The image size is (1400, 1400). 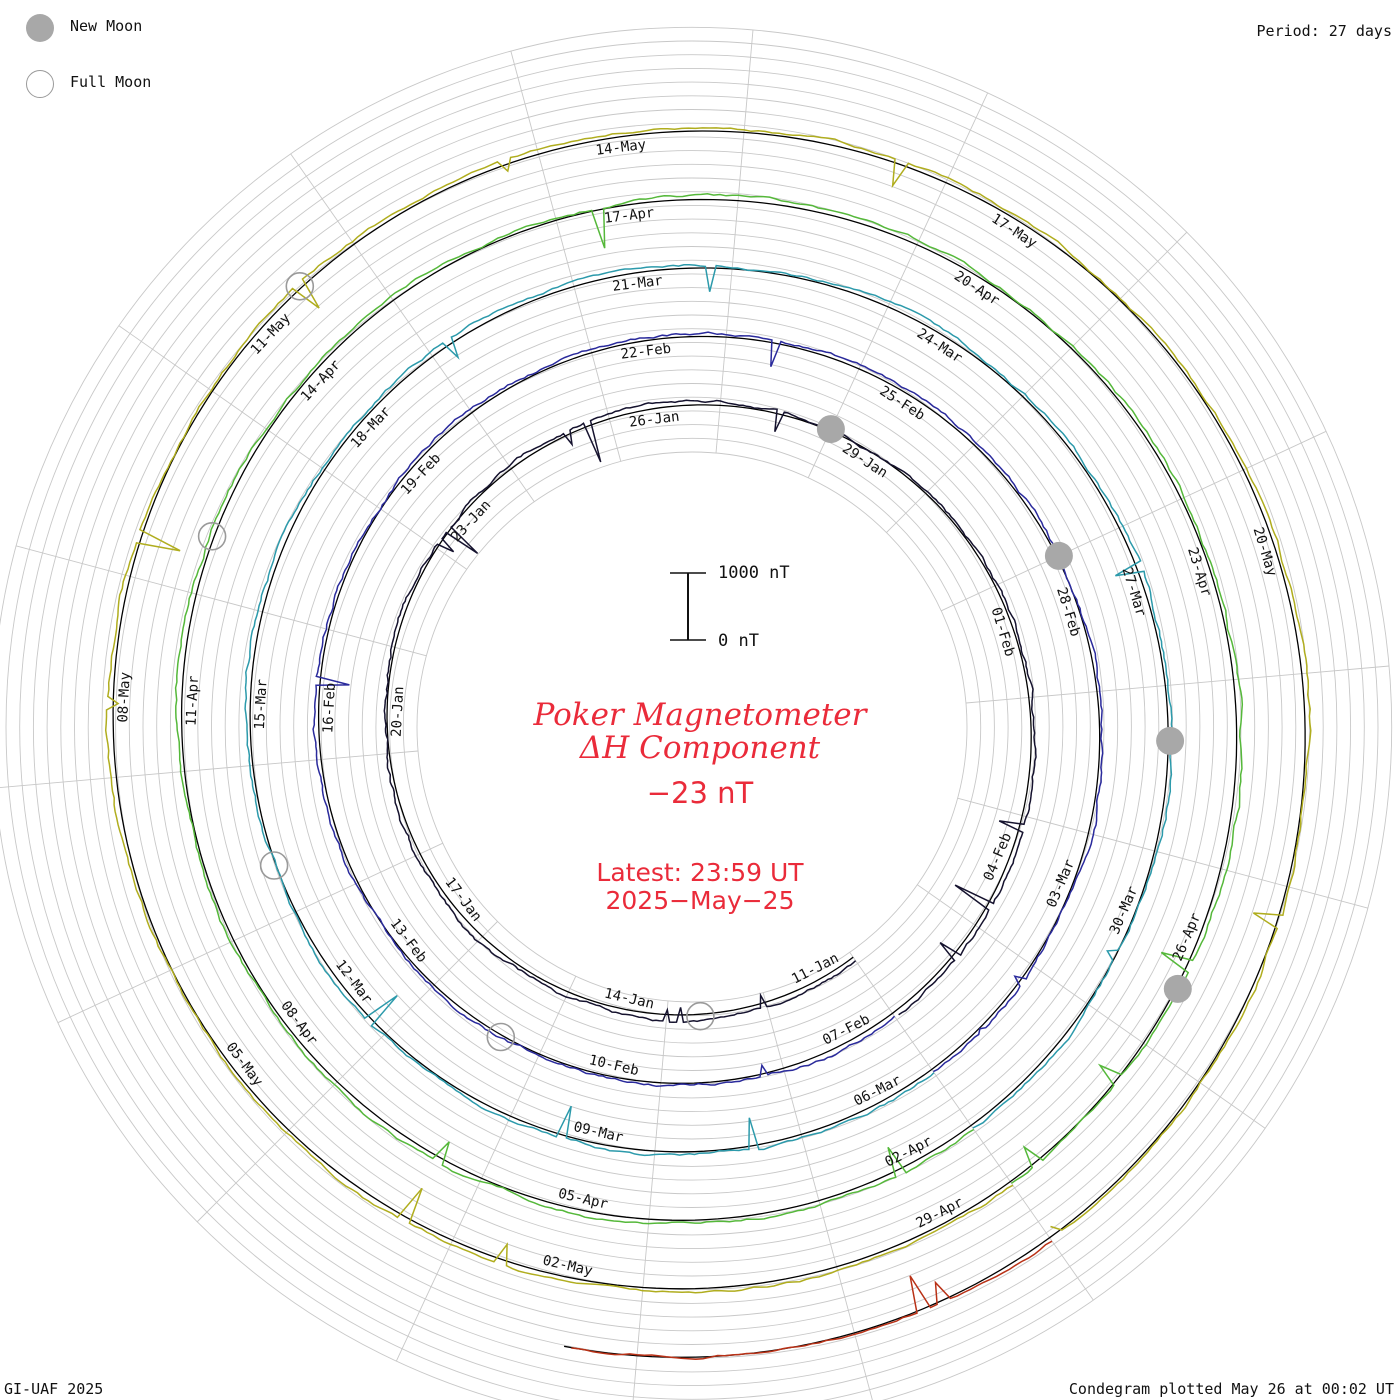 I want to click on date-label: 20-Apr, so click(x=976, y=288).